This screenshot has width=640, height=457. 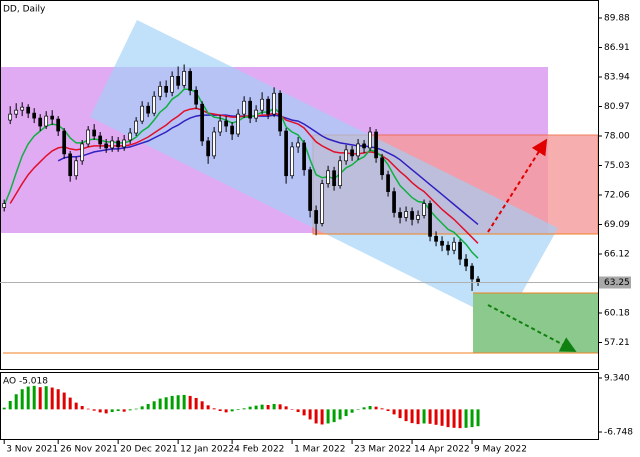 I want to click on x-tick-label: 3 Nov 2021, so click(x=32, y=450).